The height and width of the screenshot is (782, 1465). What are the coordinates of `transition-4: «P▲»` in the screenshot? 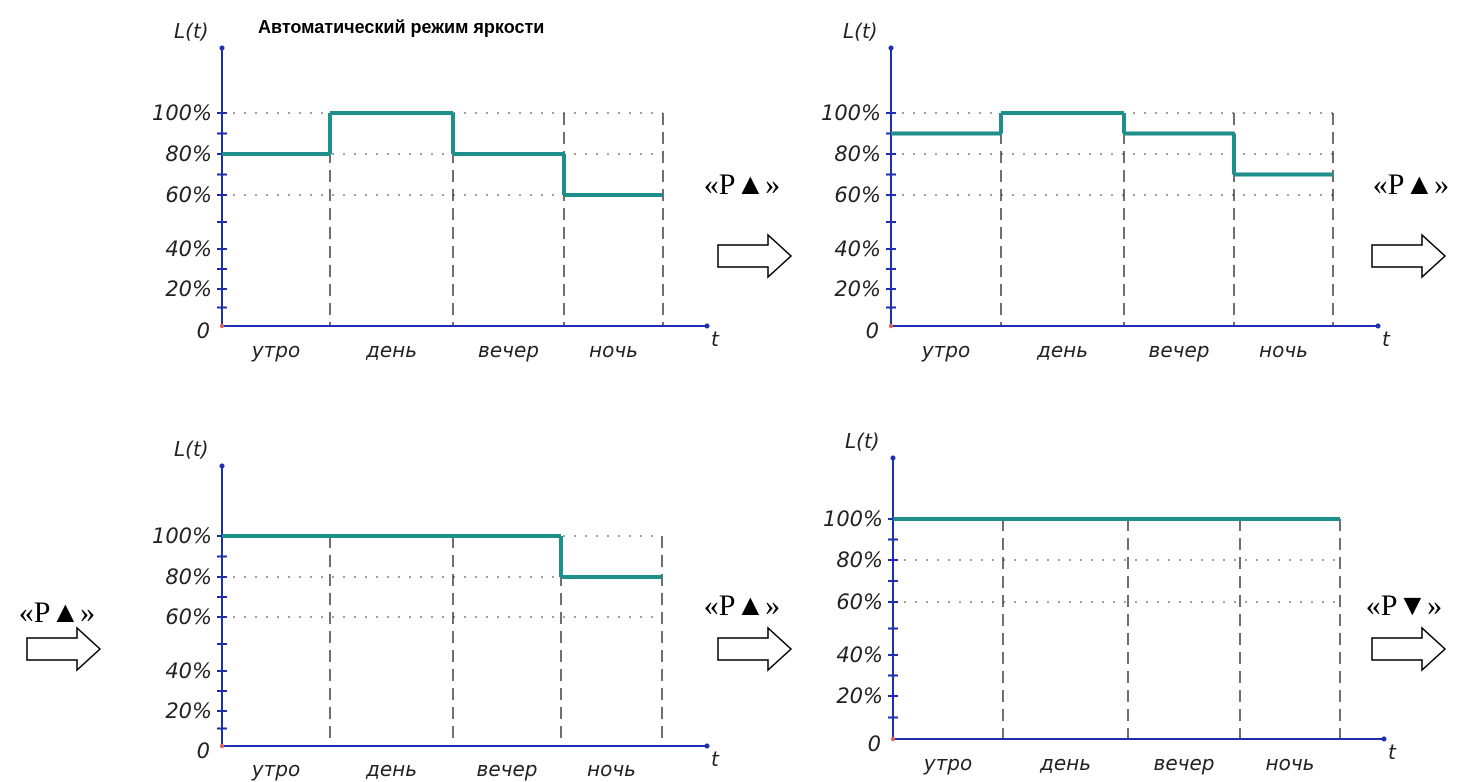 It's located at (748, 630).